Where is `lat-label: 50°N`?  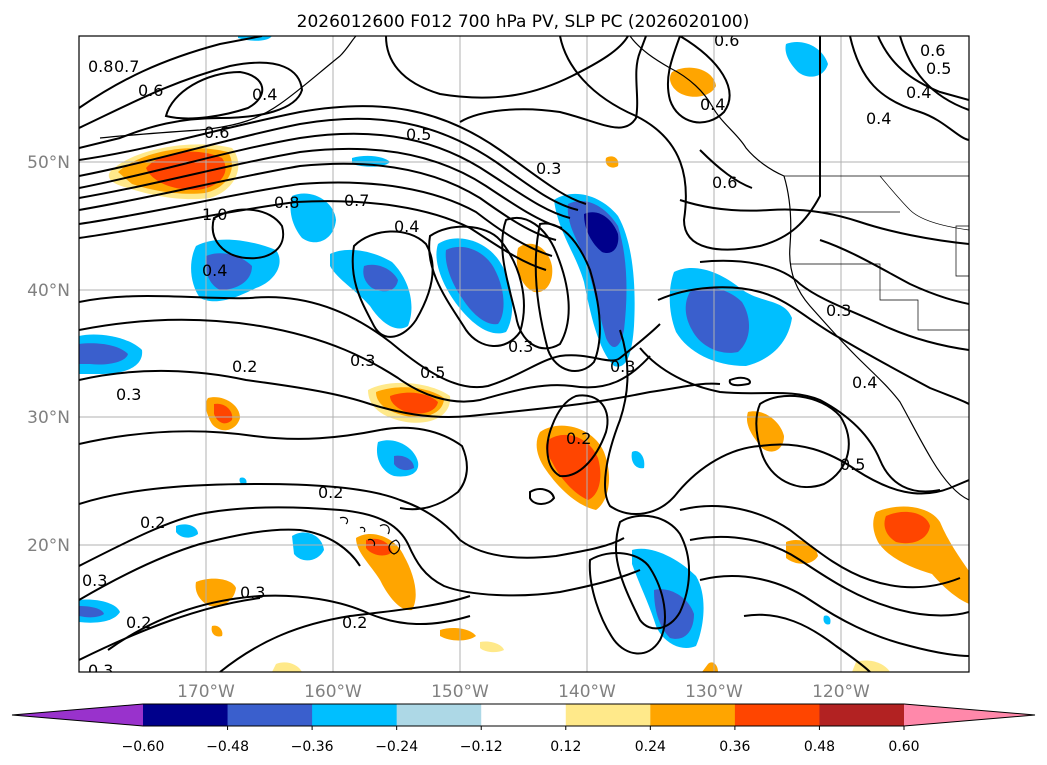
lat-label: 50°N is located at coordinates (48, 163).